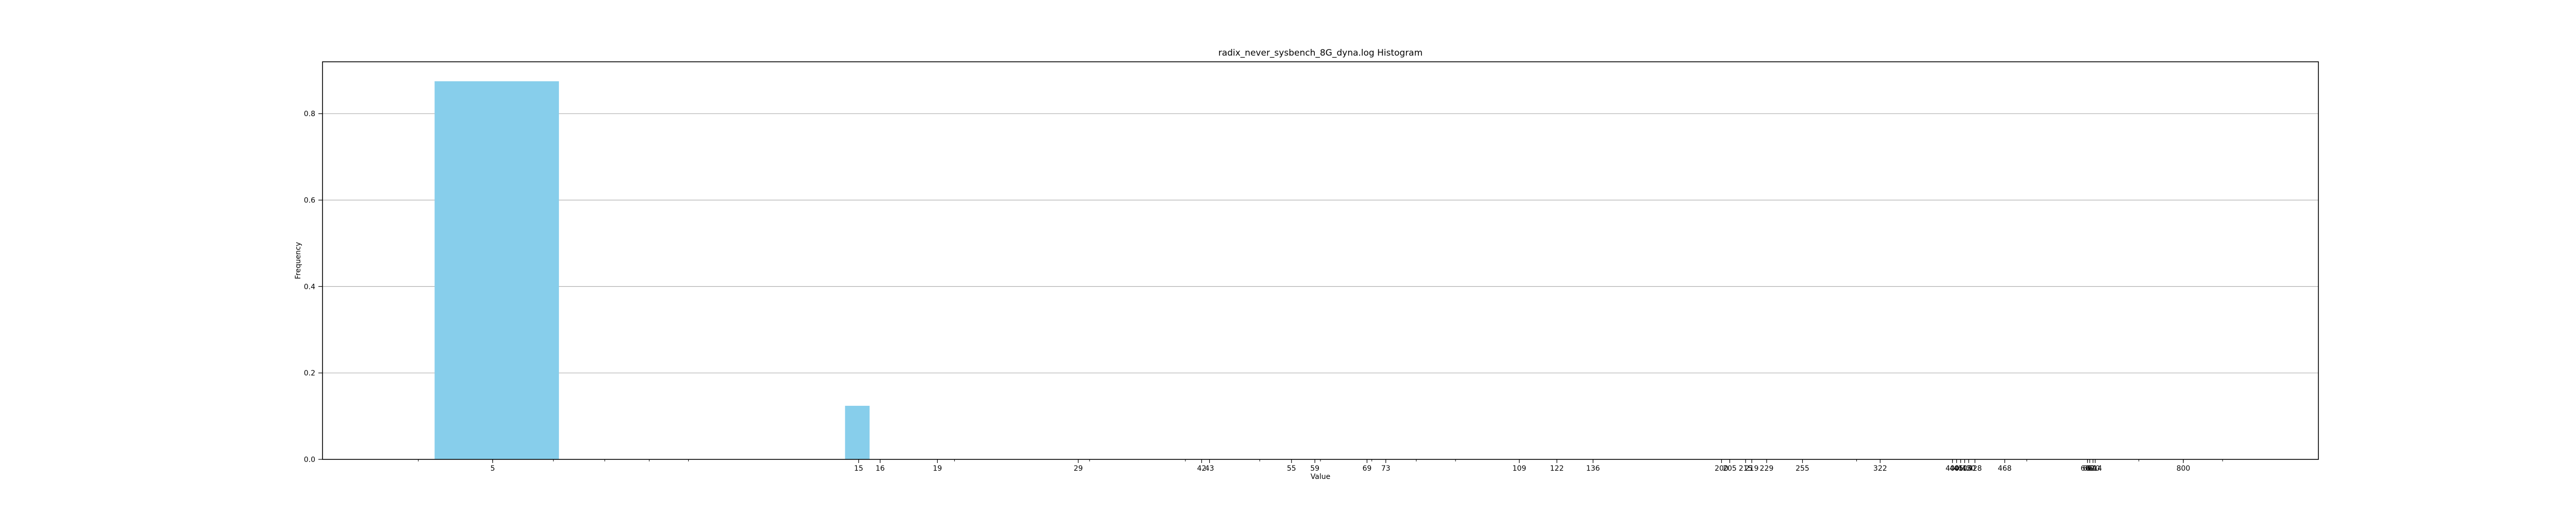 This screenshot has width=2576, height=515. I want to click on y-tick-label: 0.0, so click(309, 460).